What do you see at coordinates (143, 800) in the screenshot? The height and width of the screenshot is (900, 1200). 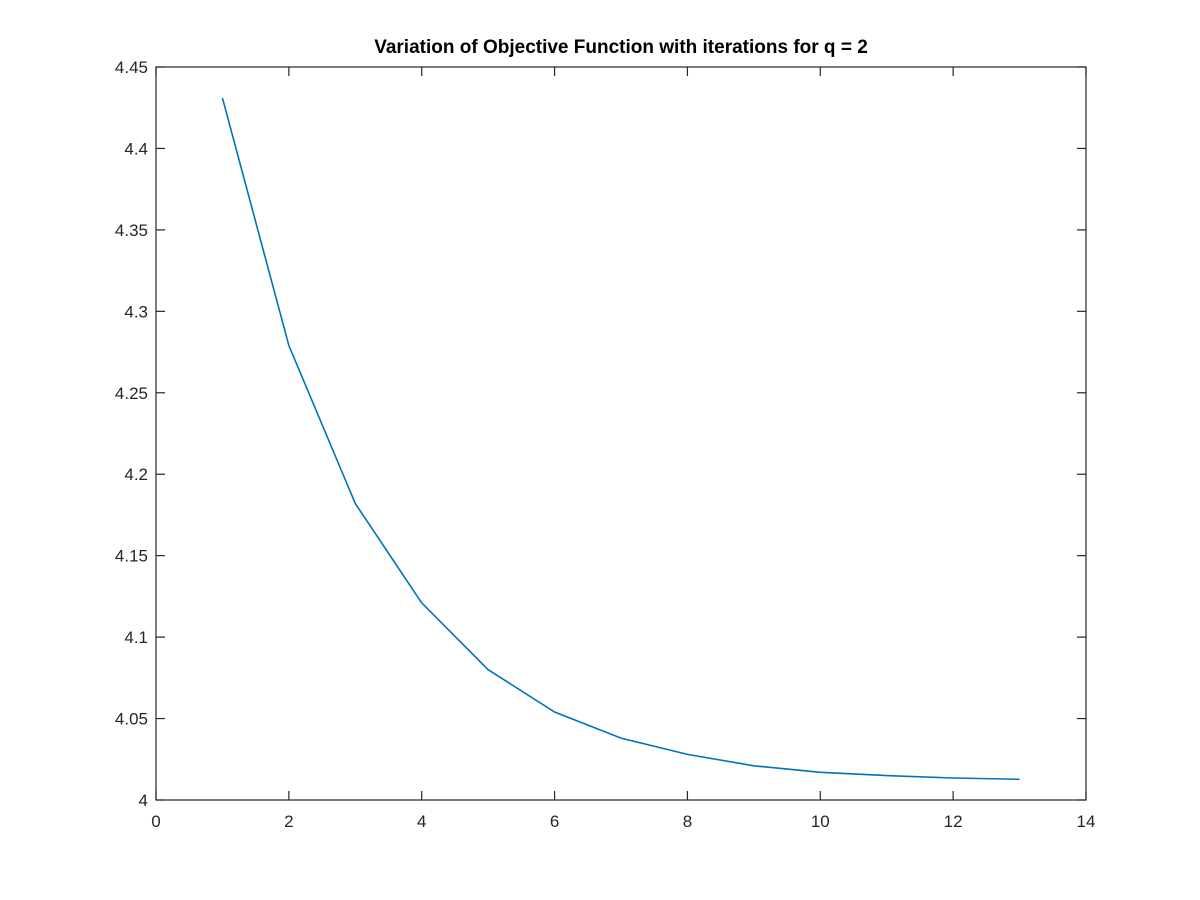 I see `y-tick-label: 4` at bounding box center [143, 800].